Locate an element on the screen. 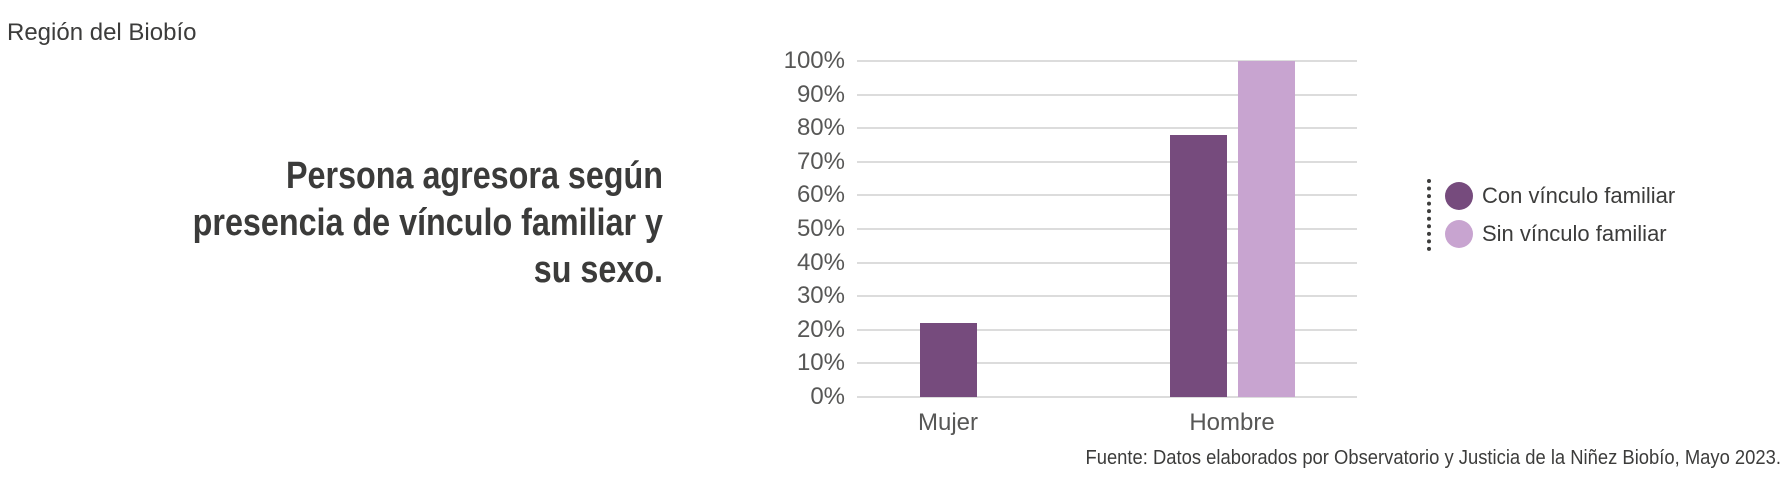  chart-title-line: Persona agresora según is located at coordinates (474, 176).